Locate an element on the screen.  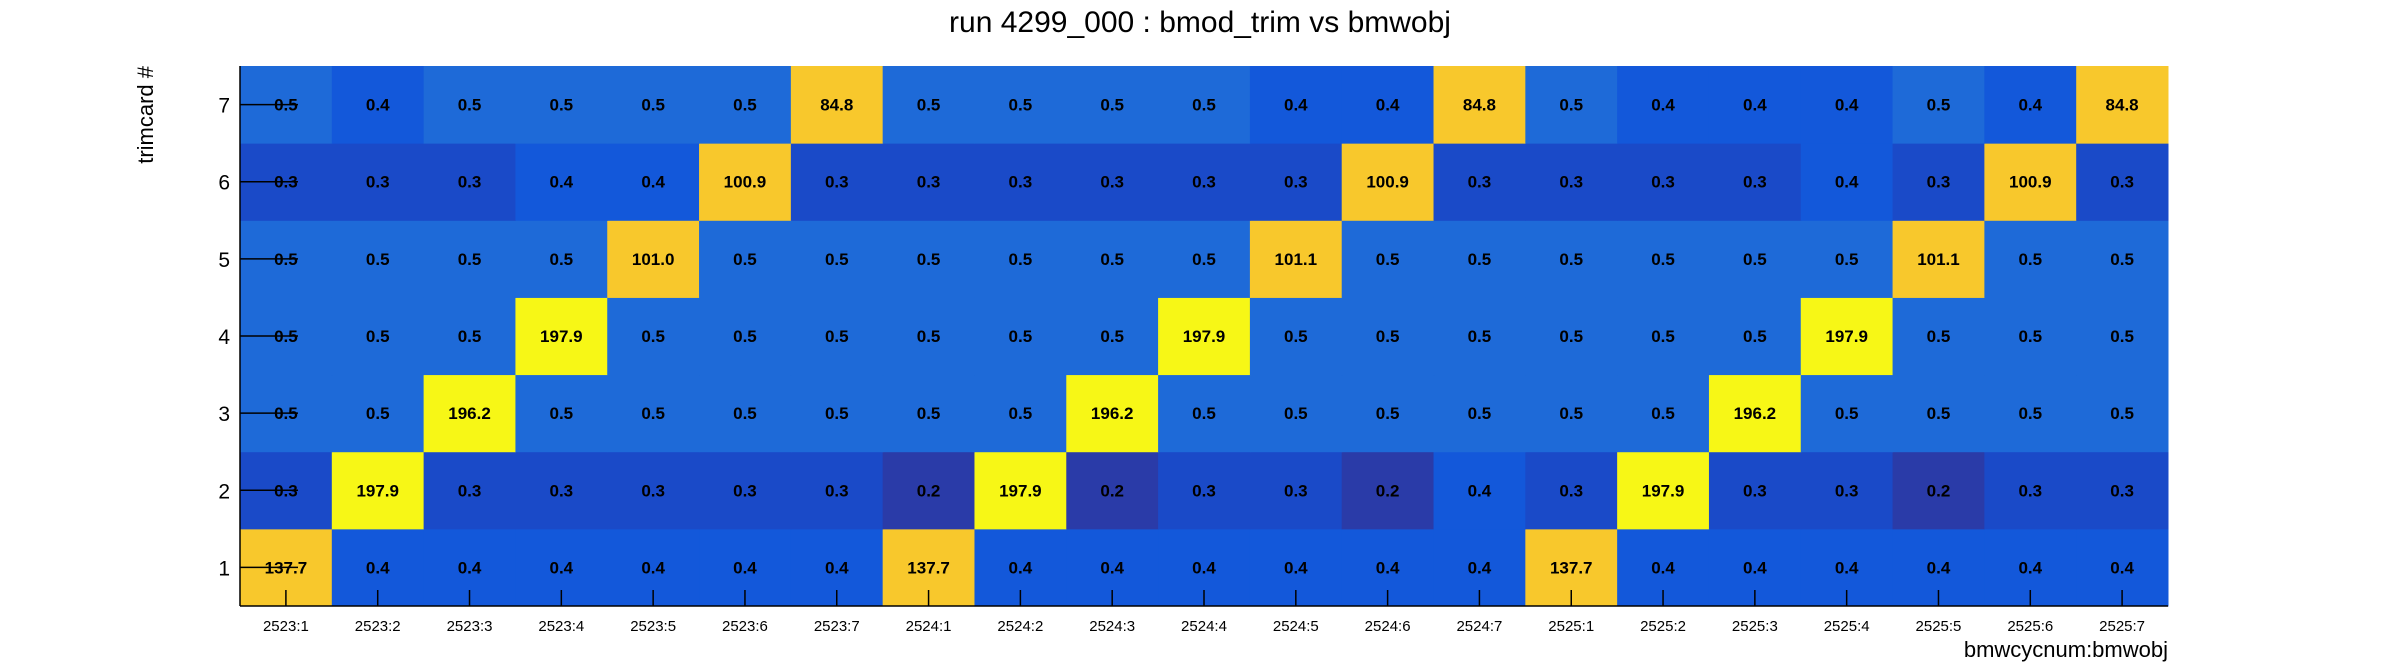
x-tick-label: 2523:6 is located at coordinates (745, 626).